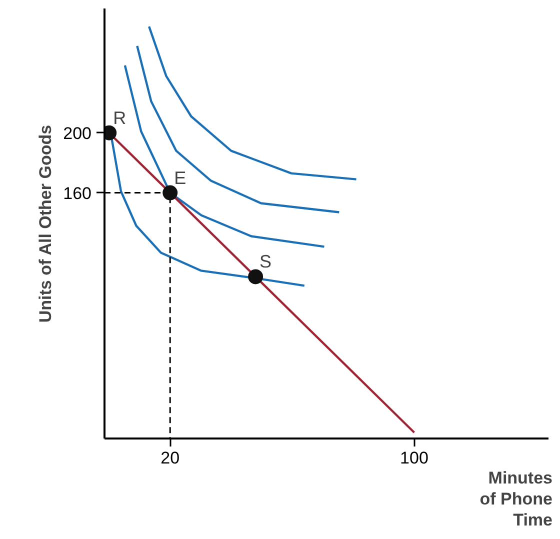 This screenshot has width=560, height=539. What do you see at coordinates (77, 193) in the screenshot?
I see `y-tick-label: 160` at bounding box center [77, 193].